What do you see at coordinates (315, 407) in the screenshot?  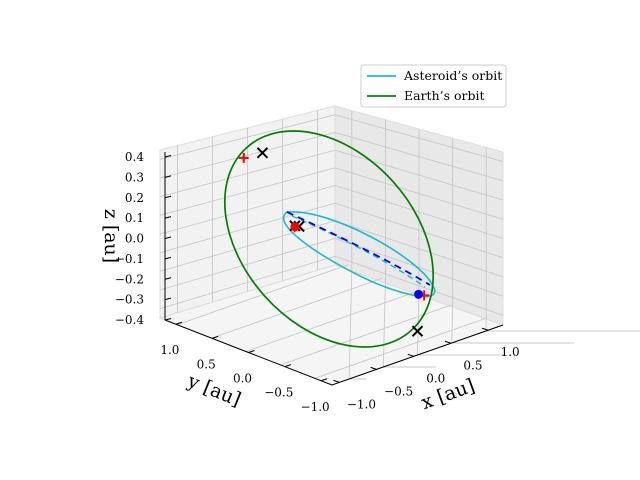 I see `y-tick-label: −1.0` at bounding box center [315, 407].